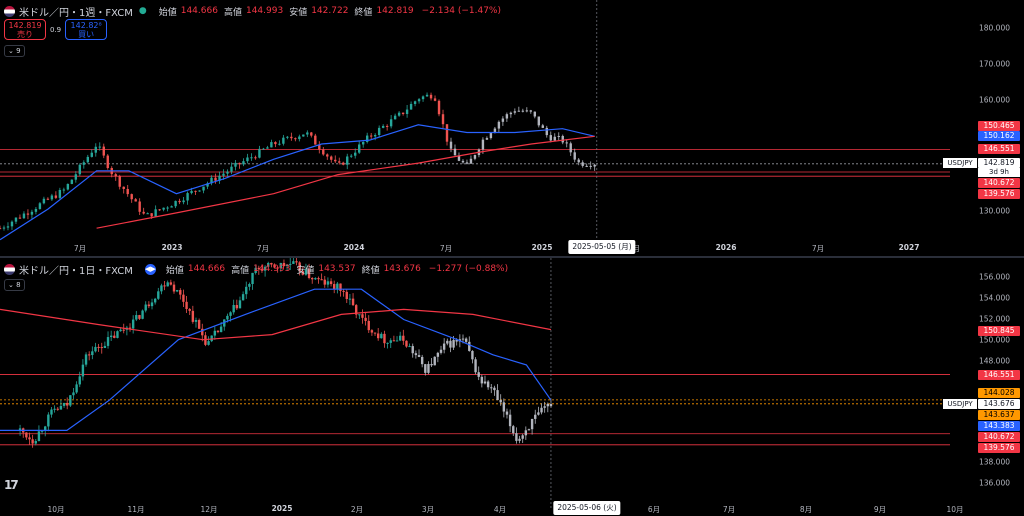 Image resolution: width=1024 pixels, height=516 pixels. What do you see at coordinates (357, 509) in the screenshot?
I see `x-tick: 2月` at bounding box center [357, 509].